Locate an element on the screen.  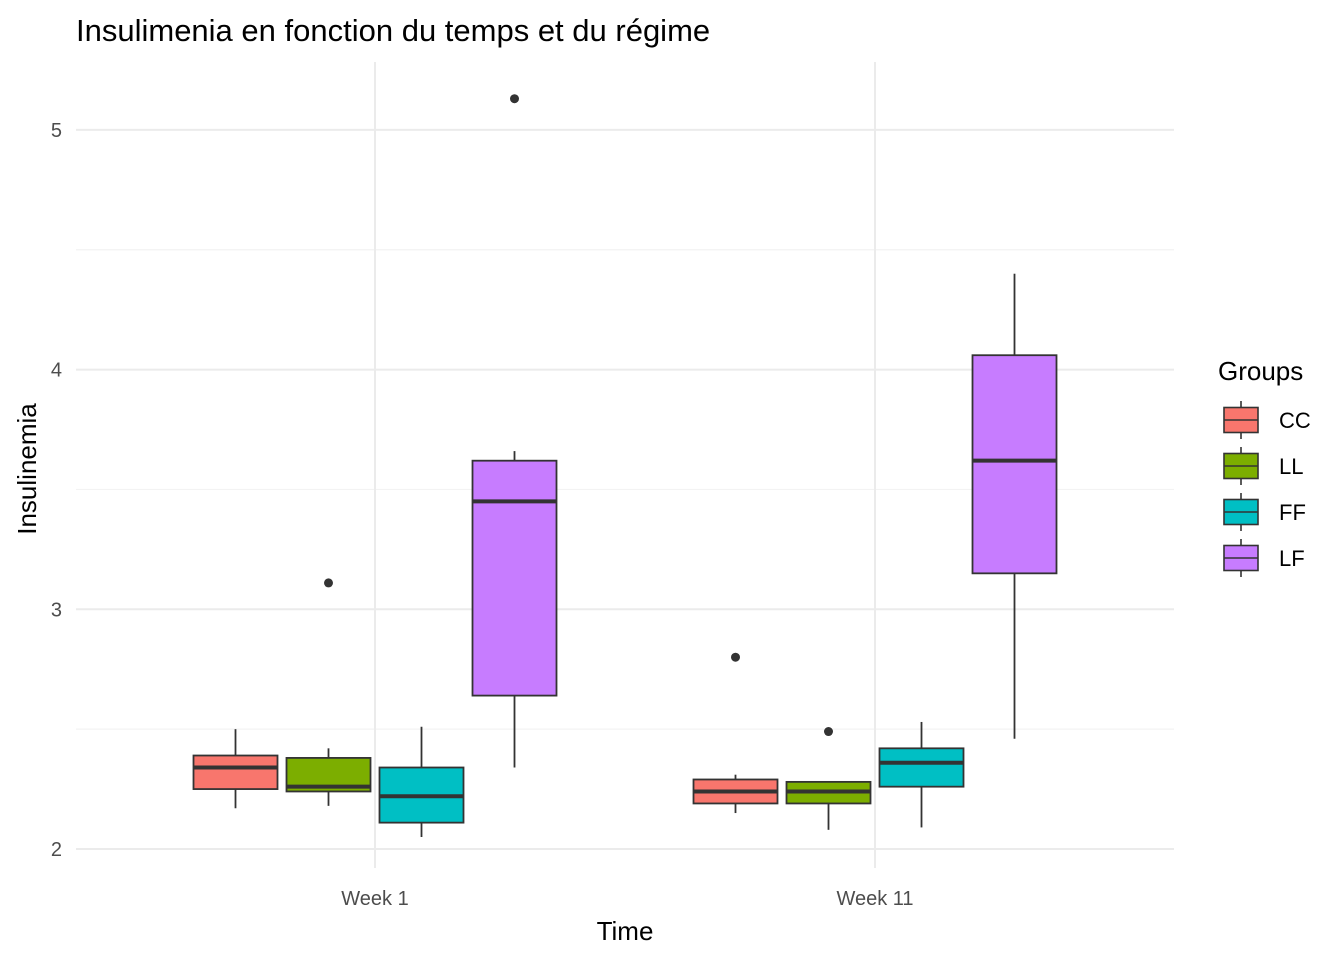
x-axis-ticks: Week 1 Week 11 is located at coordinates (627, 899).